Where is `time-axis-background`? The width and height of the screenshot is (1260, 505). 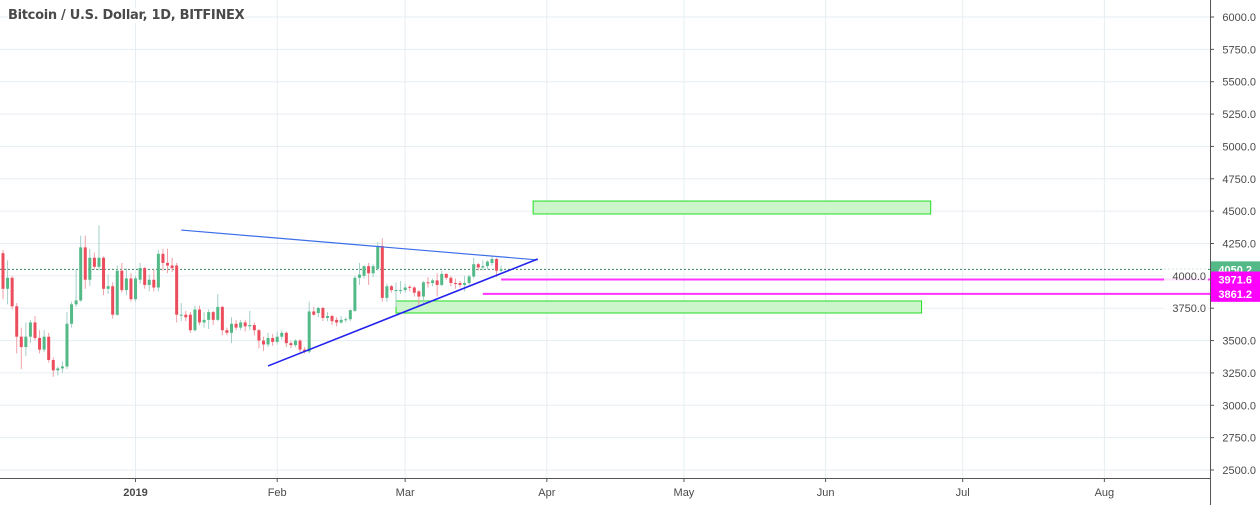
time-axis-background is located at coordinates (605, 491).